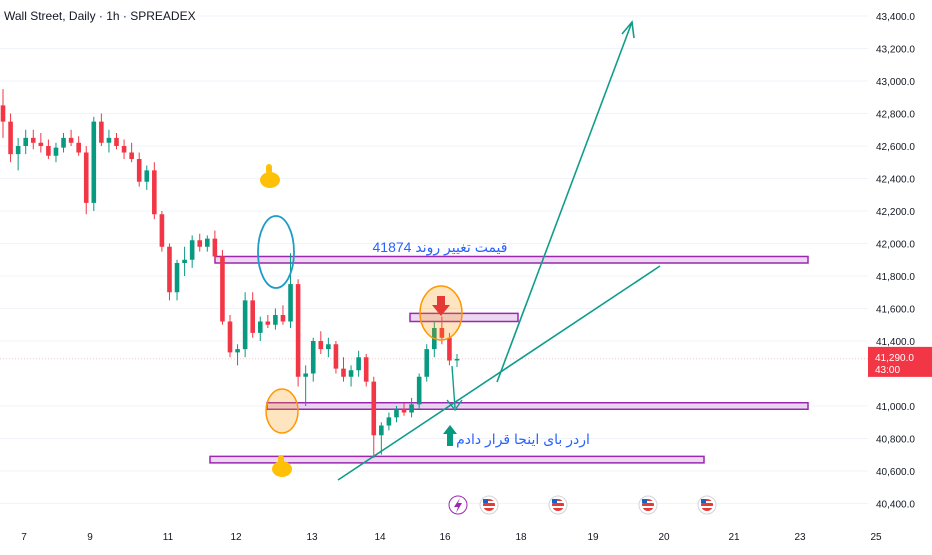  I want to click on lightning-icon, so click(458, 505).